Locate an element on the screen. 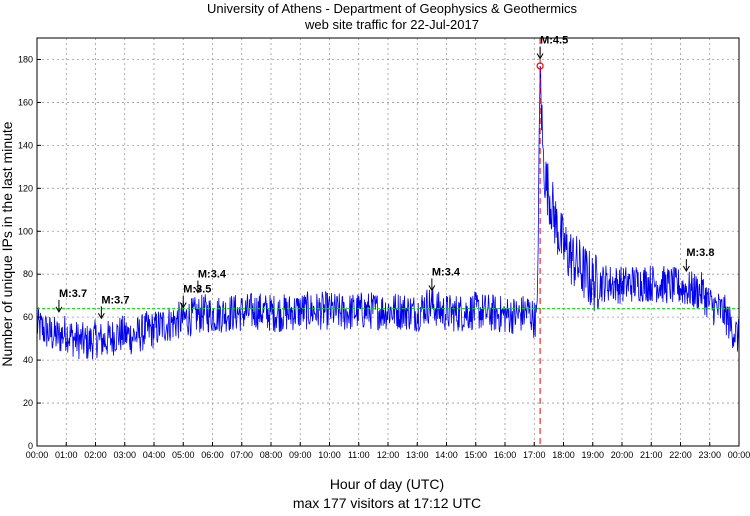  y-tick-label: 60 is located at coordinates (28, 317).